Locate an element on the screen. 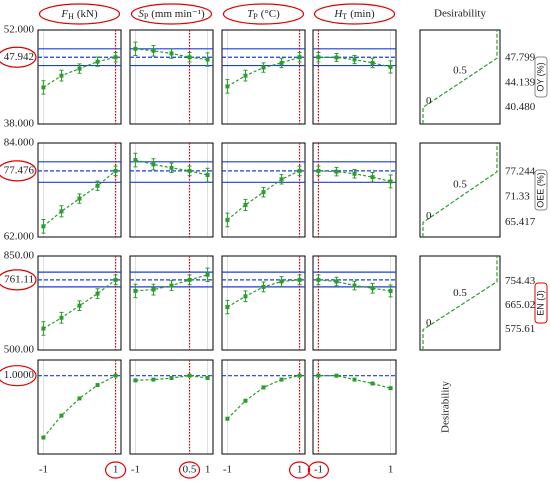  current-value-label: 1.0000 is located at coordinates (19, 375).